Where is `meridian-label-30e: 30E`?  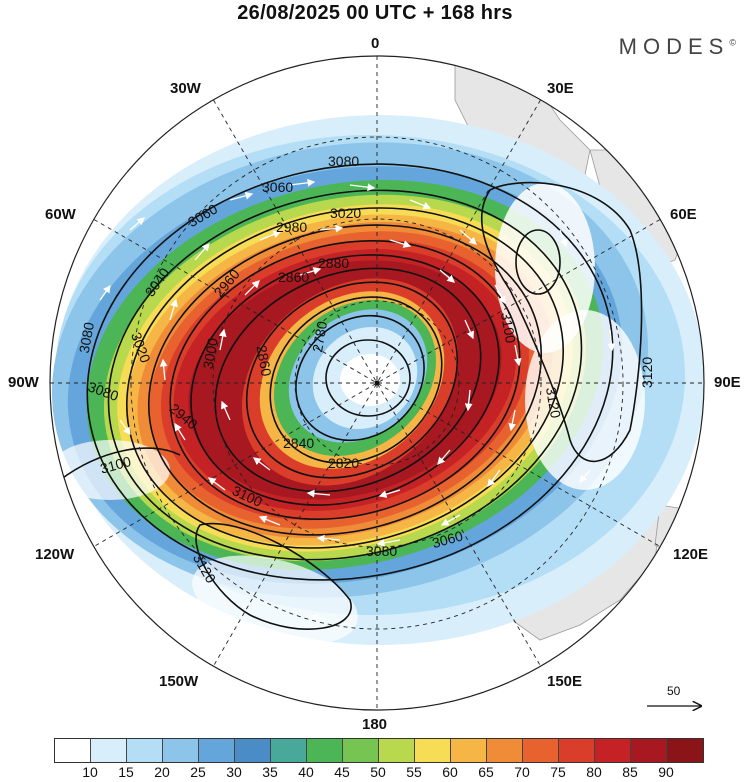
meridian-label-30e: 30E is located at coordinates (560, 88).